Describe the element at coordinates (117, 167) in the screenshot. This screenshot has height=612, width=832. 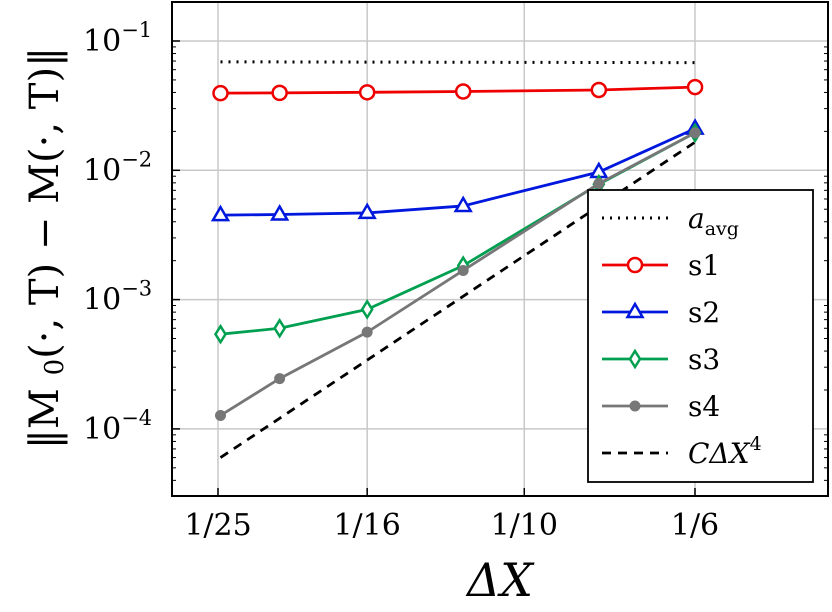
I see `y-tick-label: 10⁻²` at that location.